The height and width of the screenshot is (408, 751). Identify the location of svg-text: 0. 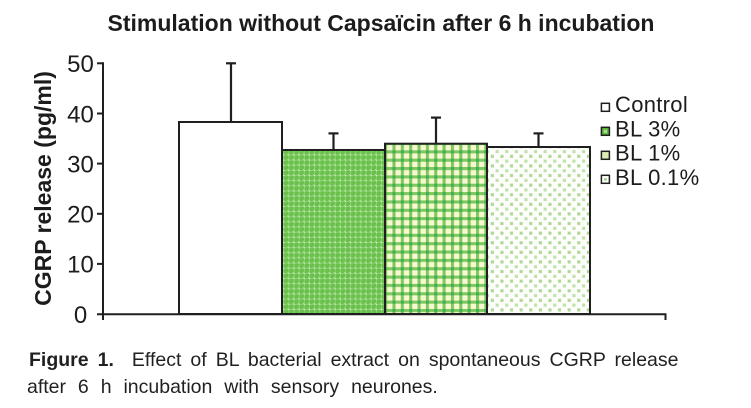
(80, 315).